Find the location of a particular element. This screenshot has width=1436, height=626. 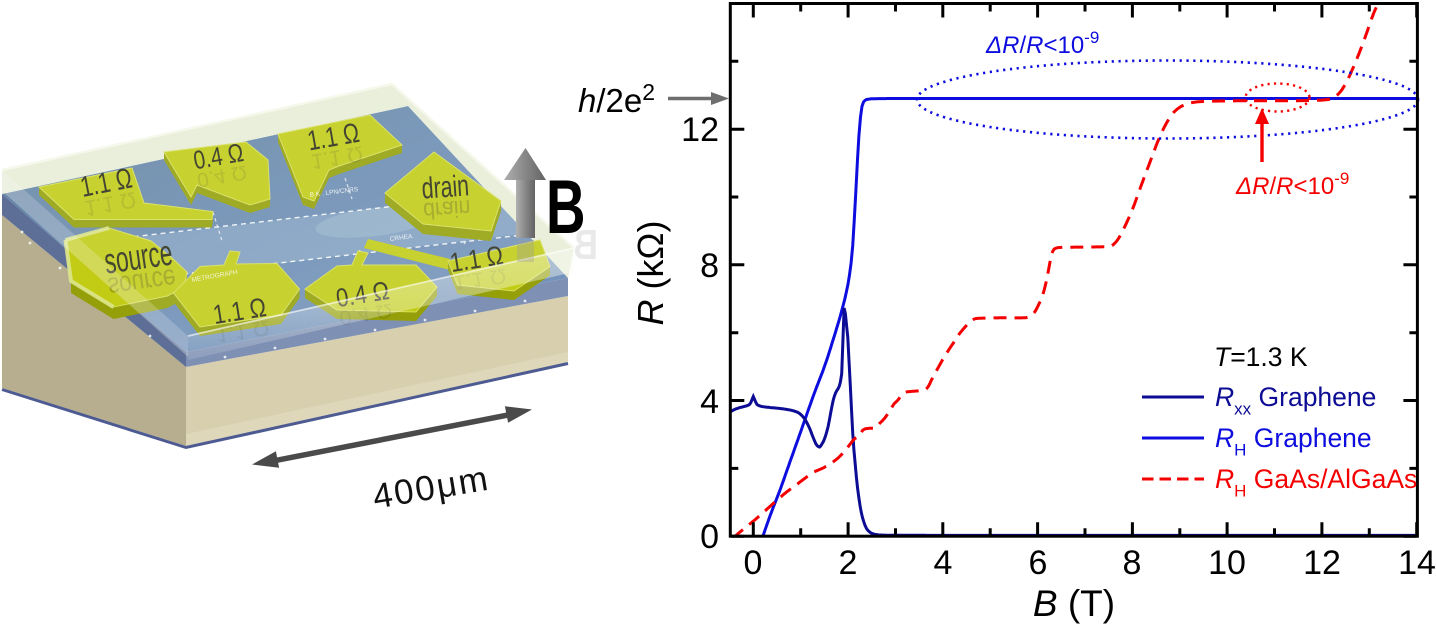

svg-text: R (kΩ) is located at coordinates (650, 273).